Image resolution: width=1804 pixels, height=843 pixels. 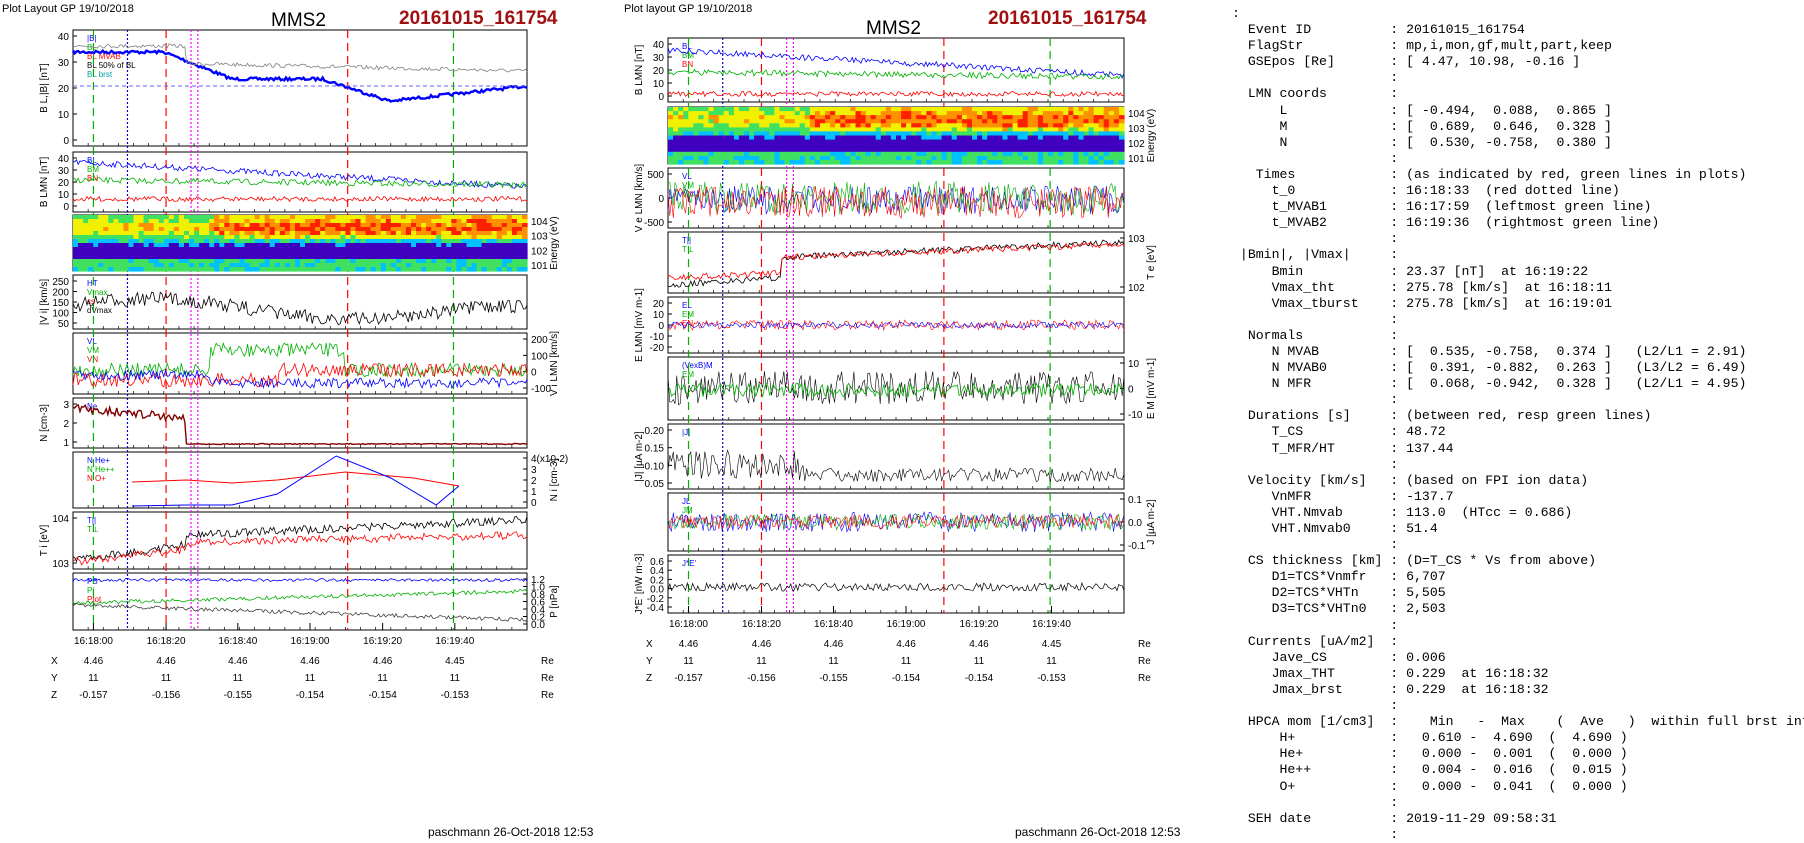 What do you see at coordinates (54, 661) in the screenshot?
I see `pos-row-label: X` at bounding box center [54, 661].